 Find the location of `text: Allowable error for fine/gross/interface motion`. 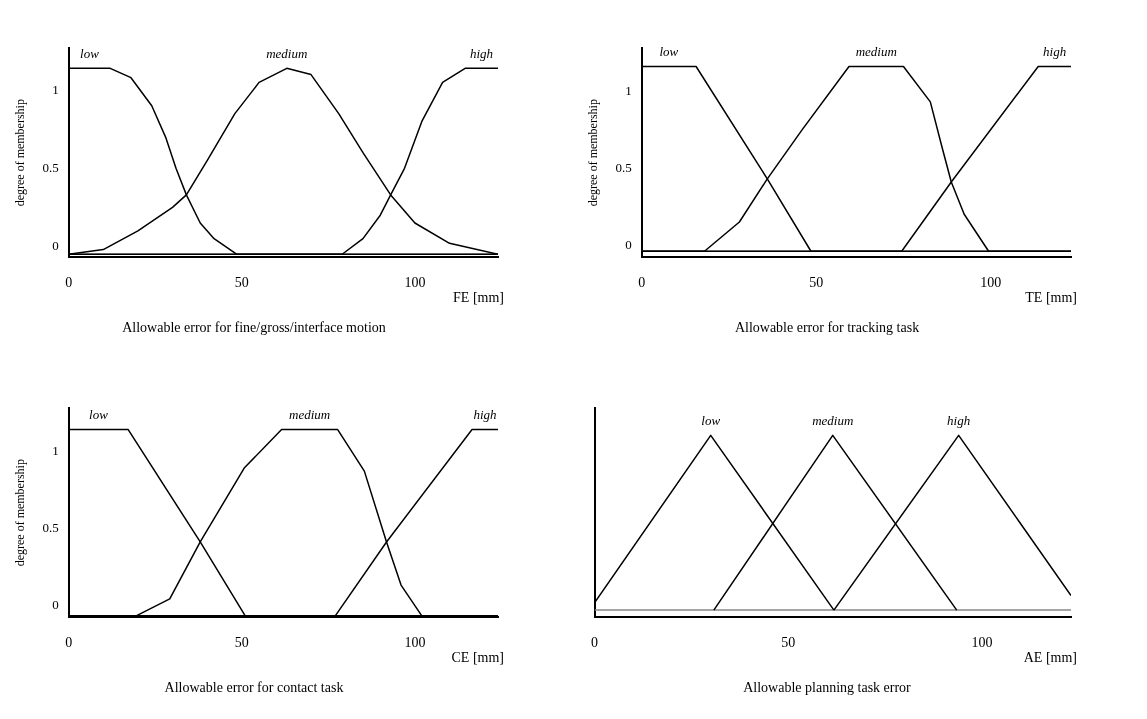

text: Allowable error for fine/gross/interface motion is located at coordinates (254, 328).